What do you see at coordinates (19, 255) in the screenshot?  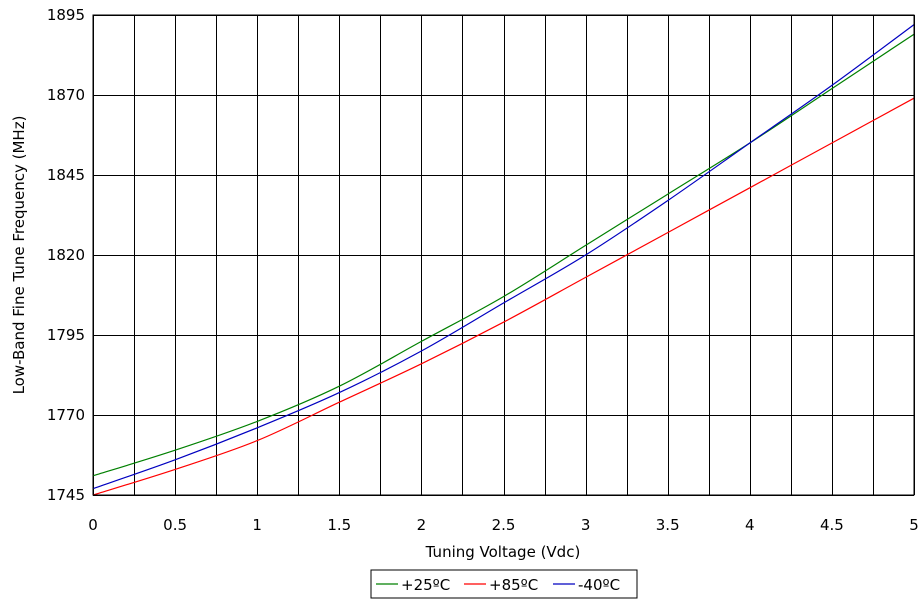 I see `y-axis-label: Low-Band Fine Tune Frequency (MHz)` at bounding box center [19, 255].